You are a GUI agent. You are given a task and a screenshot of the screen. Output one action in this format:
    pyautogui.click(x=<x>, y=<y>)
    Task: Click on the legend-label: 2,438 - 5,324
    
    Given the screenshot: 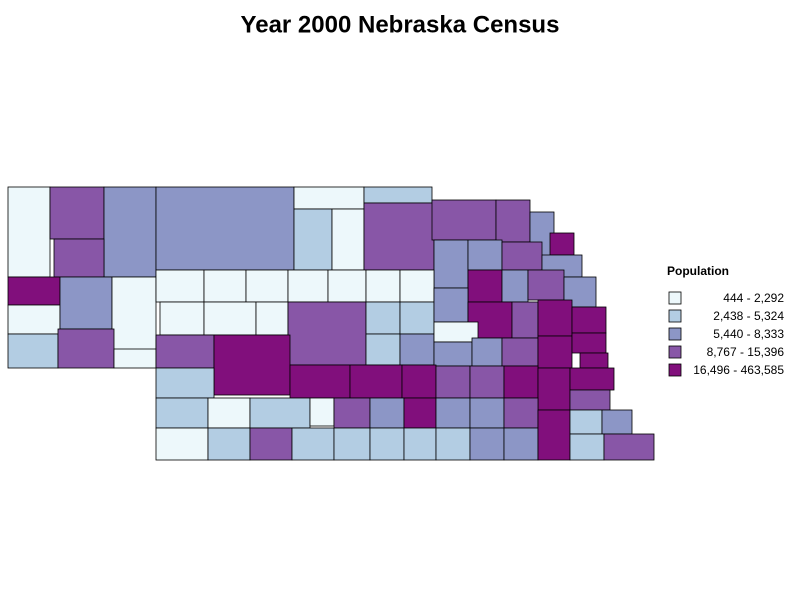 What is the action you would take?
    pyautogui.click(x=748, y=316)
    